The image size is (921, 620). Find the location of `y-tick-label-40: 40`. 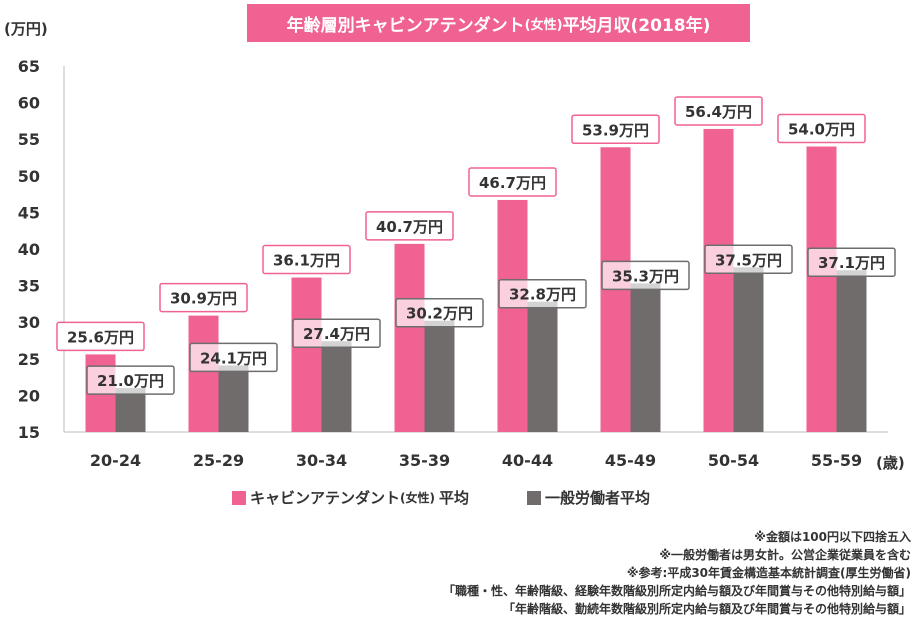

y-tick-label-40: 40 is located at coordinates (29, 249).